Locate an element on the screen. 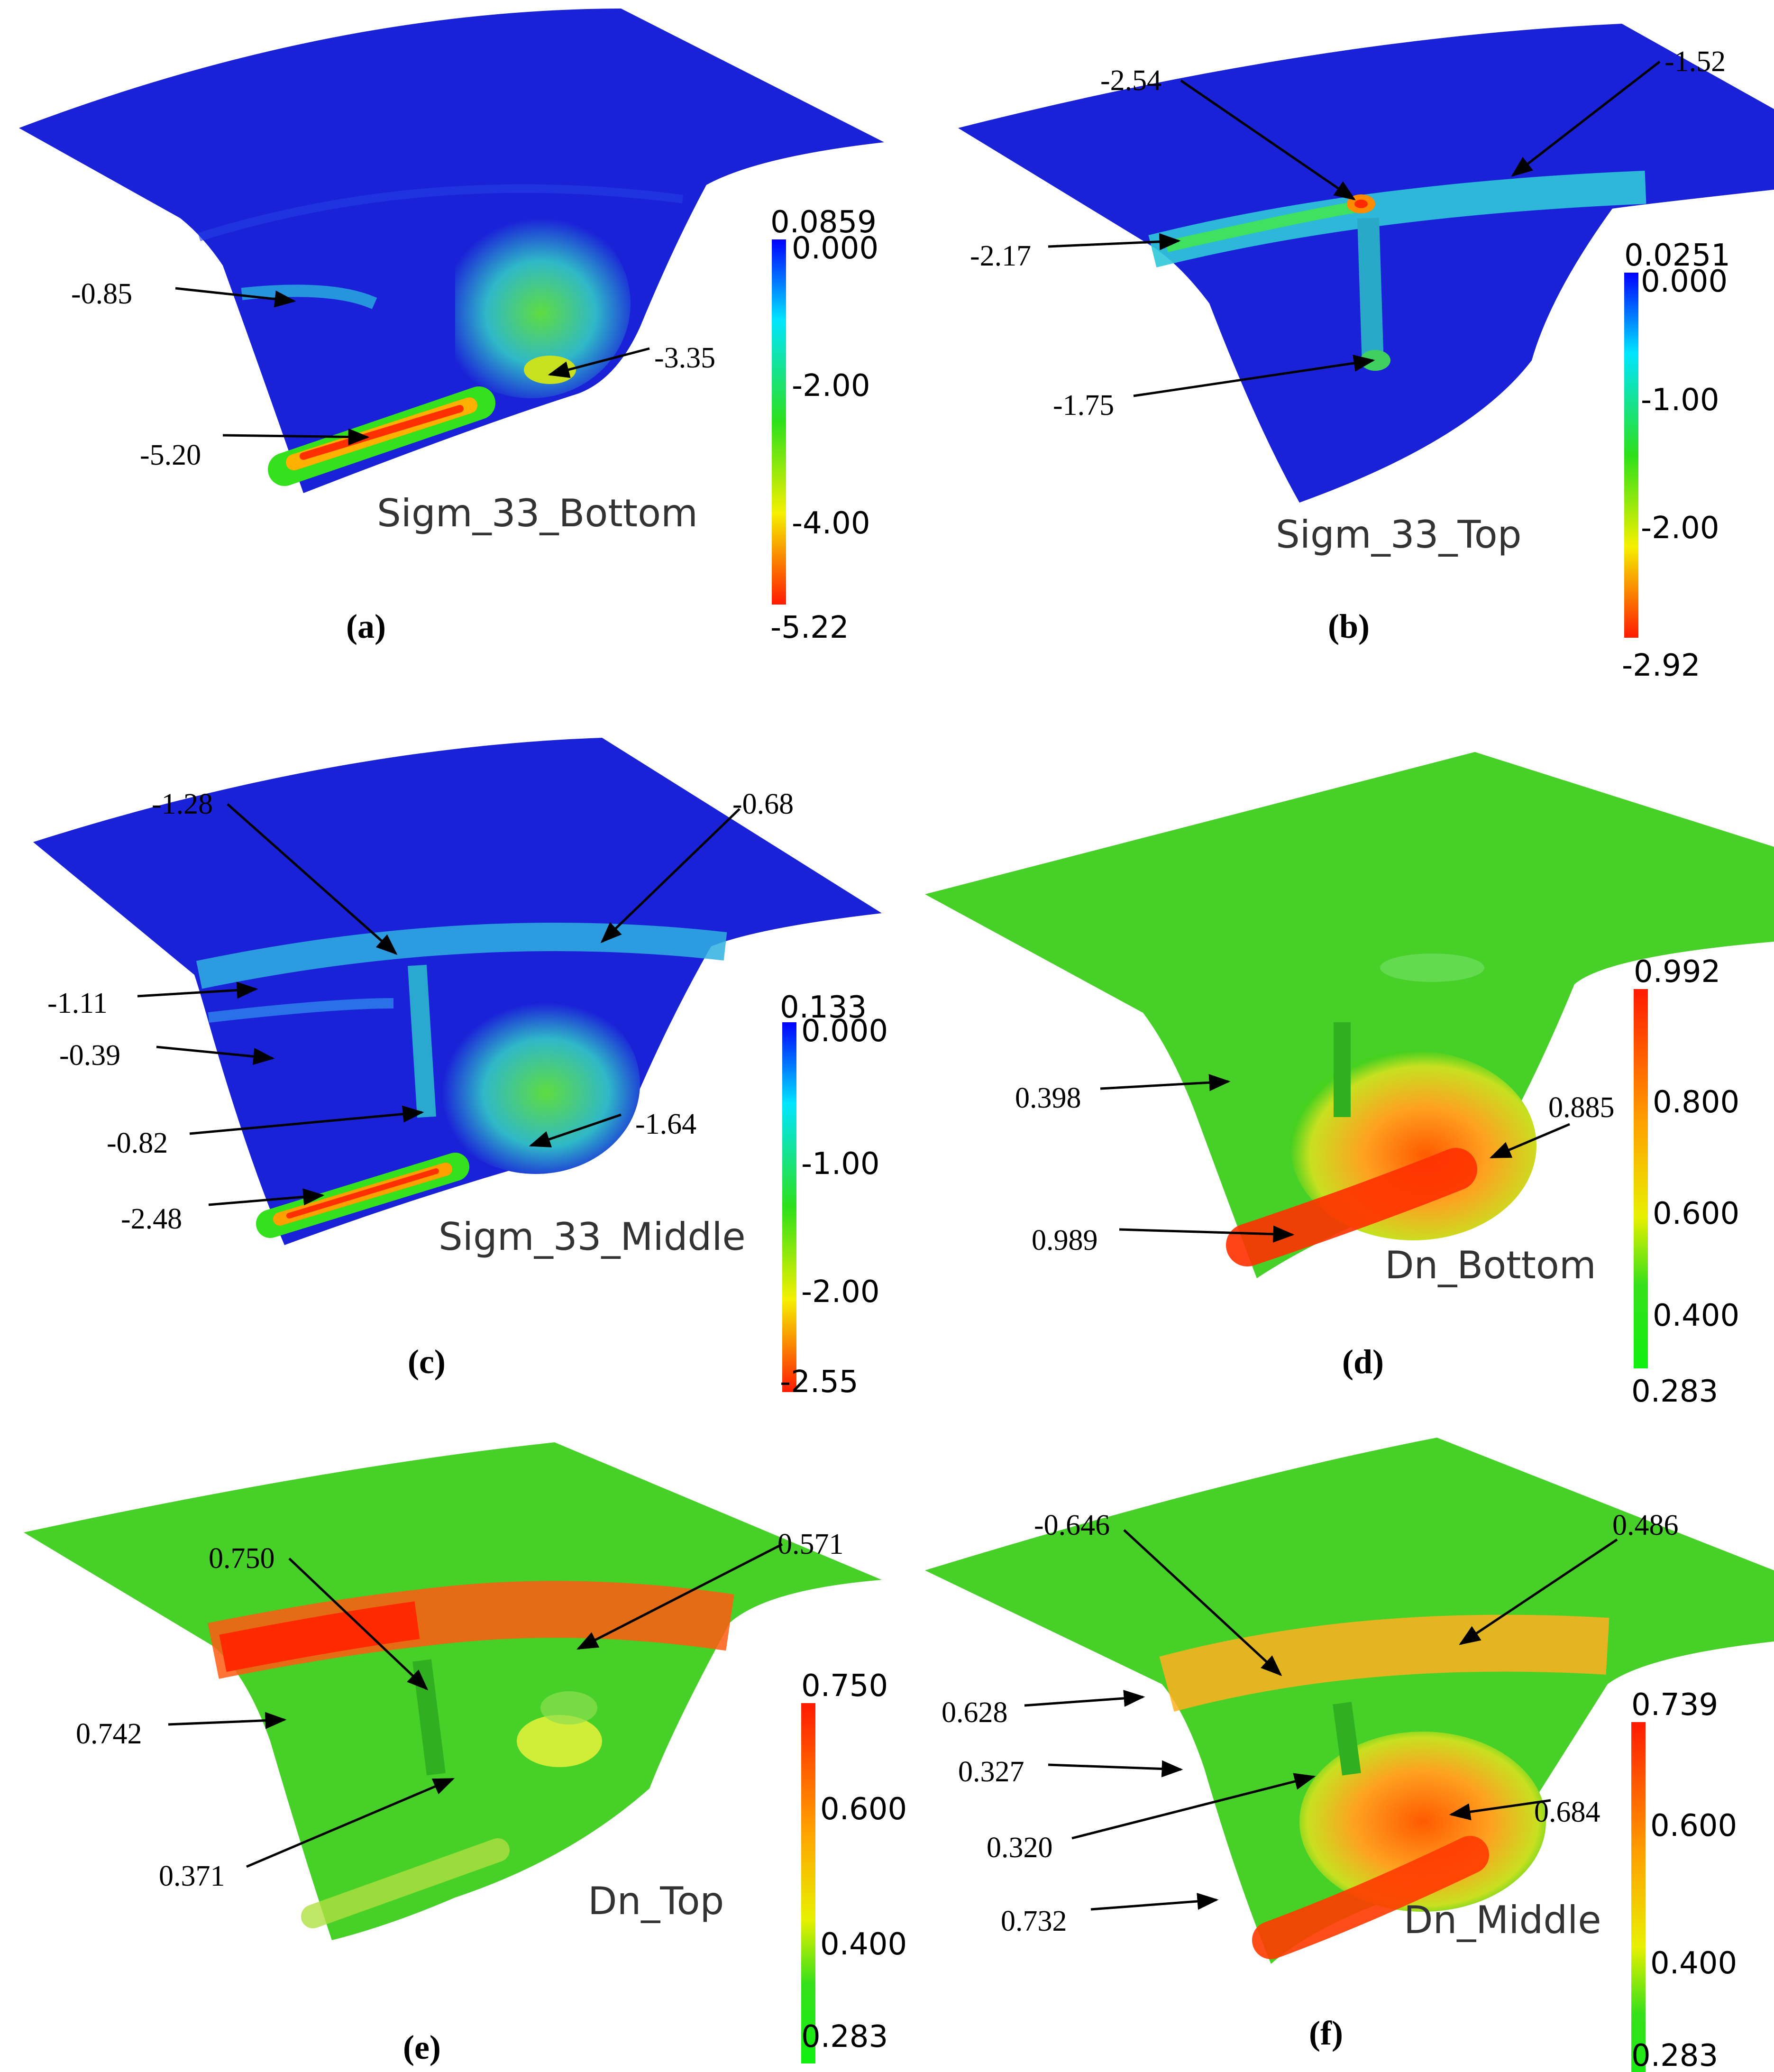 Image resolution: width=1774 pixels, height=2072 pixels. annotation: -5.20 is located at coordinates (170, 455).